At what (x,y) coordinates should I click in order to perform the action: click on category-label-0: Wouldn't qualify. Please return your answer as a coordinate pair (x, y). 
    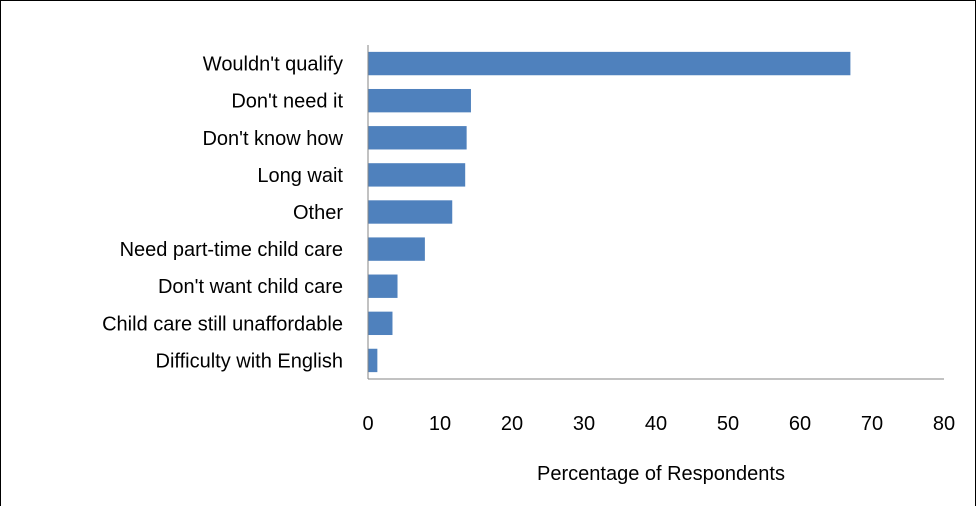
    Looking at the image, I should click on (273, 65).